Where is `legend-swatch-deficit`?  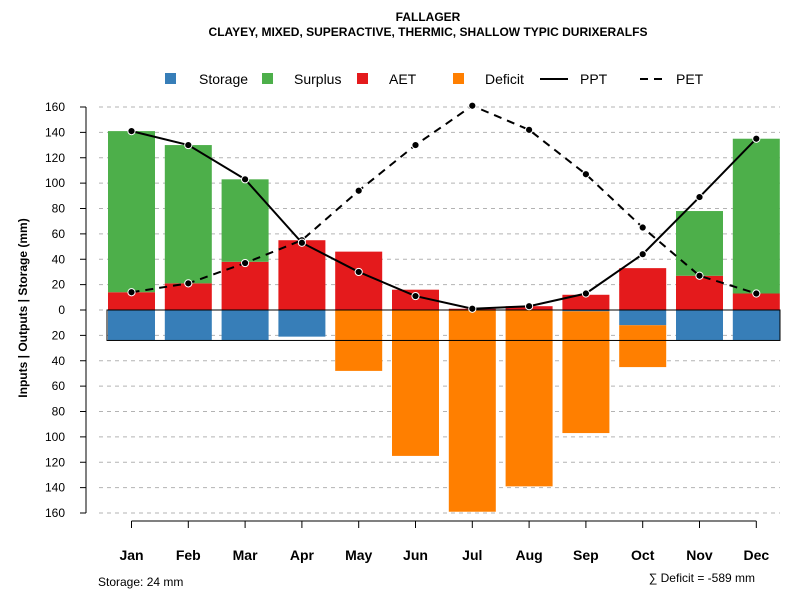
legend-swatch-deficit is located at coordinates (458, 78).